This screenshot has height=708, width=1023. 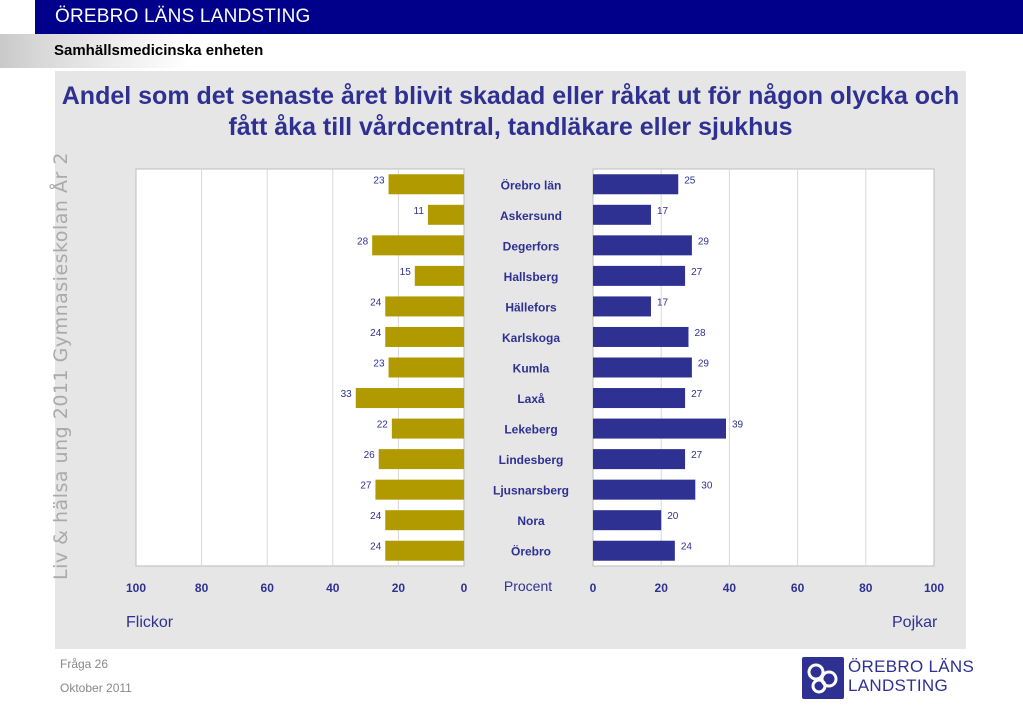 What do you see at coordinates (934, 588) in the screenshot?
I see `tick-label-right: 100` at bounding box center [934, 588].